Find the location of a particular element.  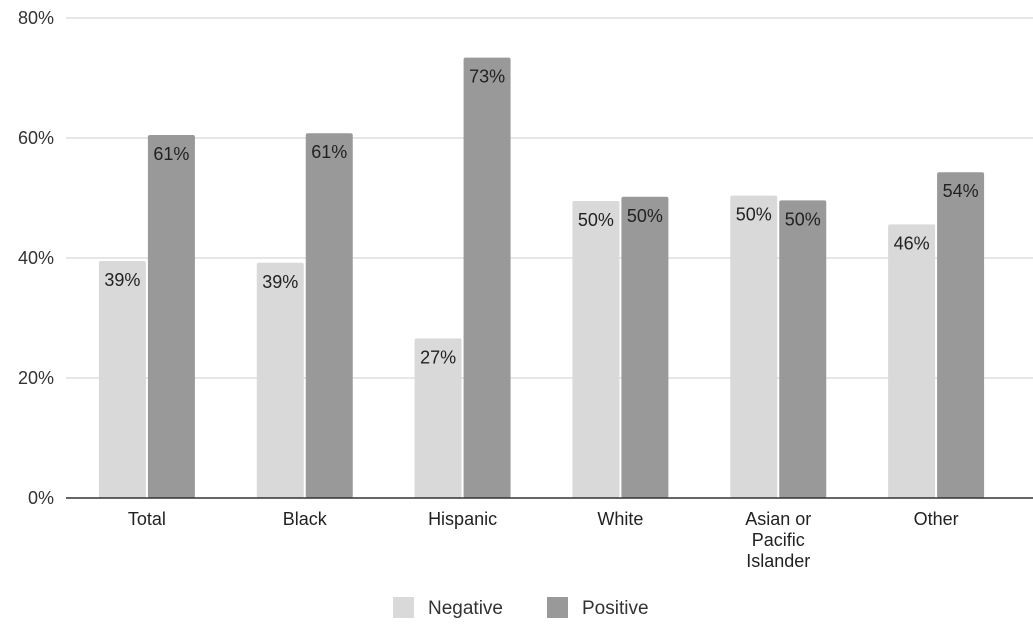

y-tick-label: 20% is located at coordinates (36, 378).